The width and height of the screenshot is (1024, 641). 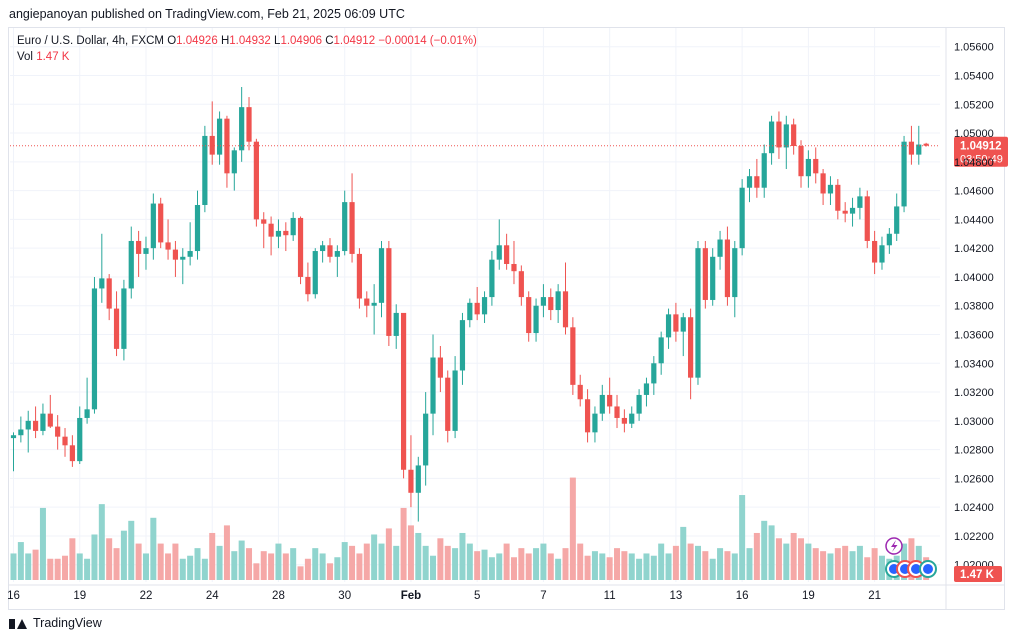 I want to click on price-tick-label: 1.02800, so click(x=974, y=451).